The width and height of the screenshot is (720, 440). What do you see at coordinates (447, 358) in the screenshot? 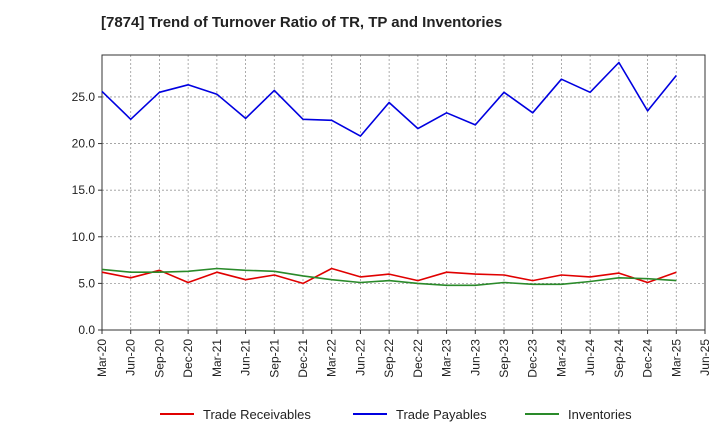
I see `x-tick-label: Mar-23` at bounding box center [447, 358].